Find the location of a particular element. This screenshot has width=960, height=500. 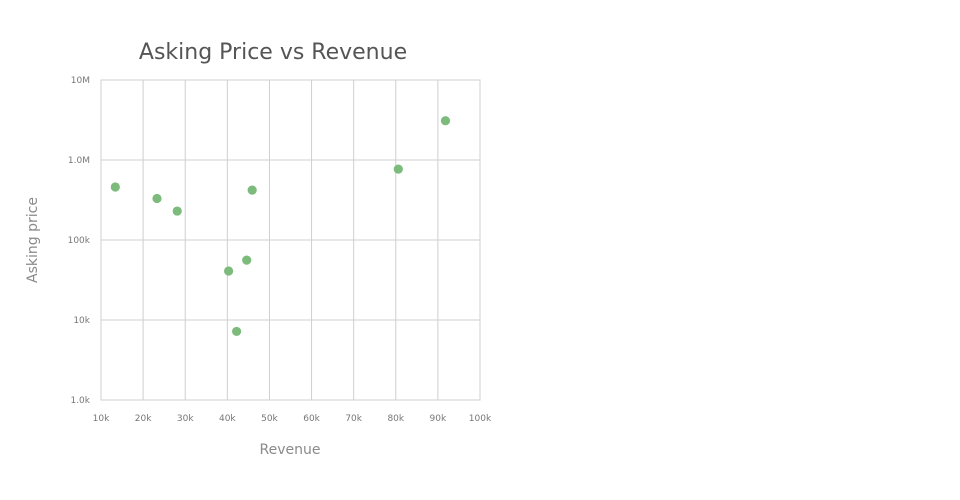

x-tick-label: 90k is located at coordinates (438, 419).